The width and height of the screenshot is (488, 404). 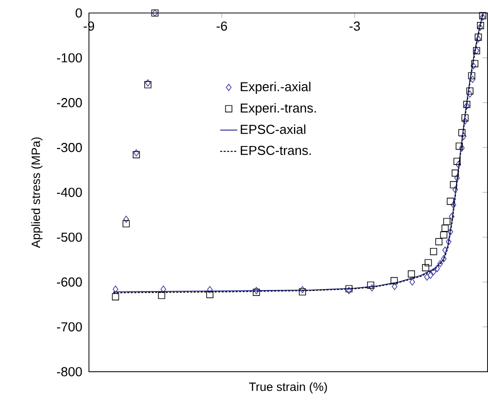 I want to click on y-tick-label: -300, so click(x=69, y=147).